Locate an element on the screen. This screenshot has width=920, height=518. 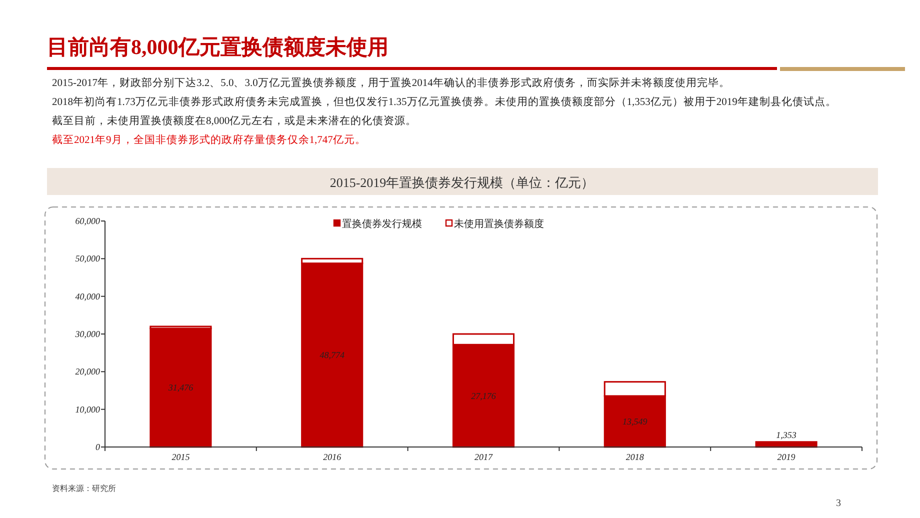
text: 2015-2017年，财政部分别下达3.2、5.0、3.0万亿元置换债券额度，用于置换2014年确认的非债券形式政府债务，而实际并未将额度使用完毕。 is located at coordinates (391, 82).